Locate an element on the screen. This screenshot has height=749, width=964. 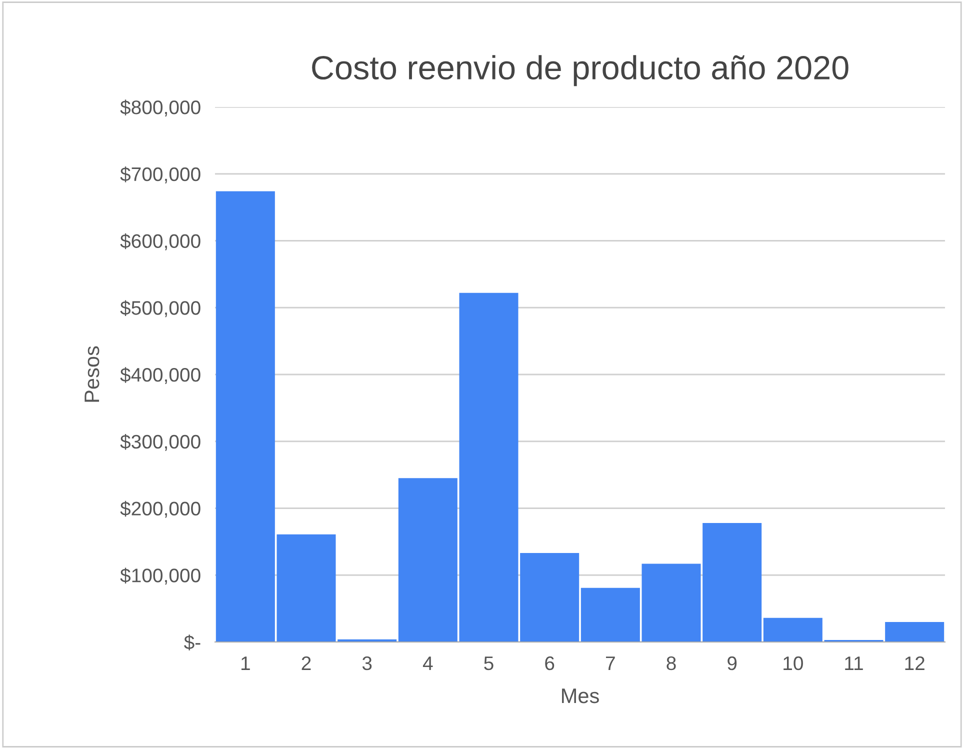
y-tick-label: $700,000 is located at coordinates (160, 175).